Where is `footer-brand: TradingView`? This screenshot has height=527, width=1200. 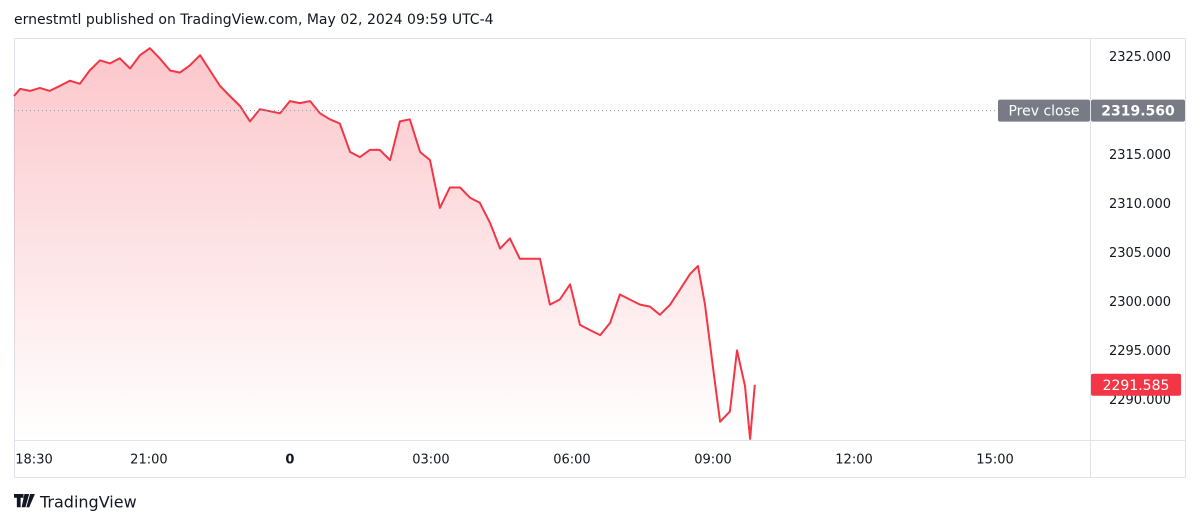
footer-brand: TradingView is located at coordinates (88, 502).